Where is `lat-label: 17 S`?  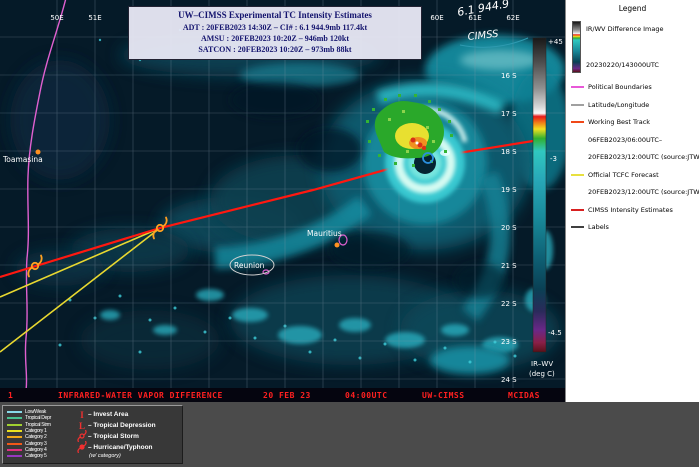 lat-label: 17 S is located at coordinates (509, 114).